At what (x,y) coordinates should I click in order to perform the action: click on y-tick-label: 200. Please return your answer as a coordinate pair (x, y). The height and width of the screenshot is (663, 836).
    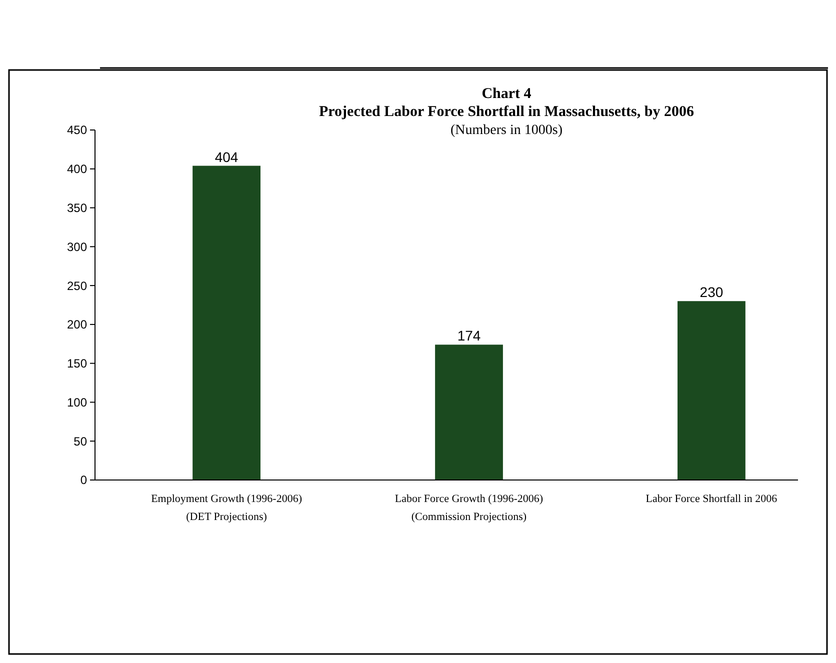
    Looking at the image, I should click on (77, 325).